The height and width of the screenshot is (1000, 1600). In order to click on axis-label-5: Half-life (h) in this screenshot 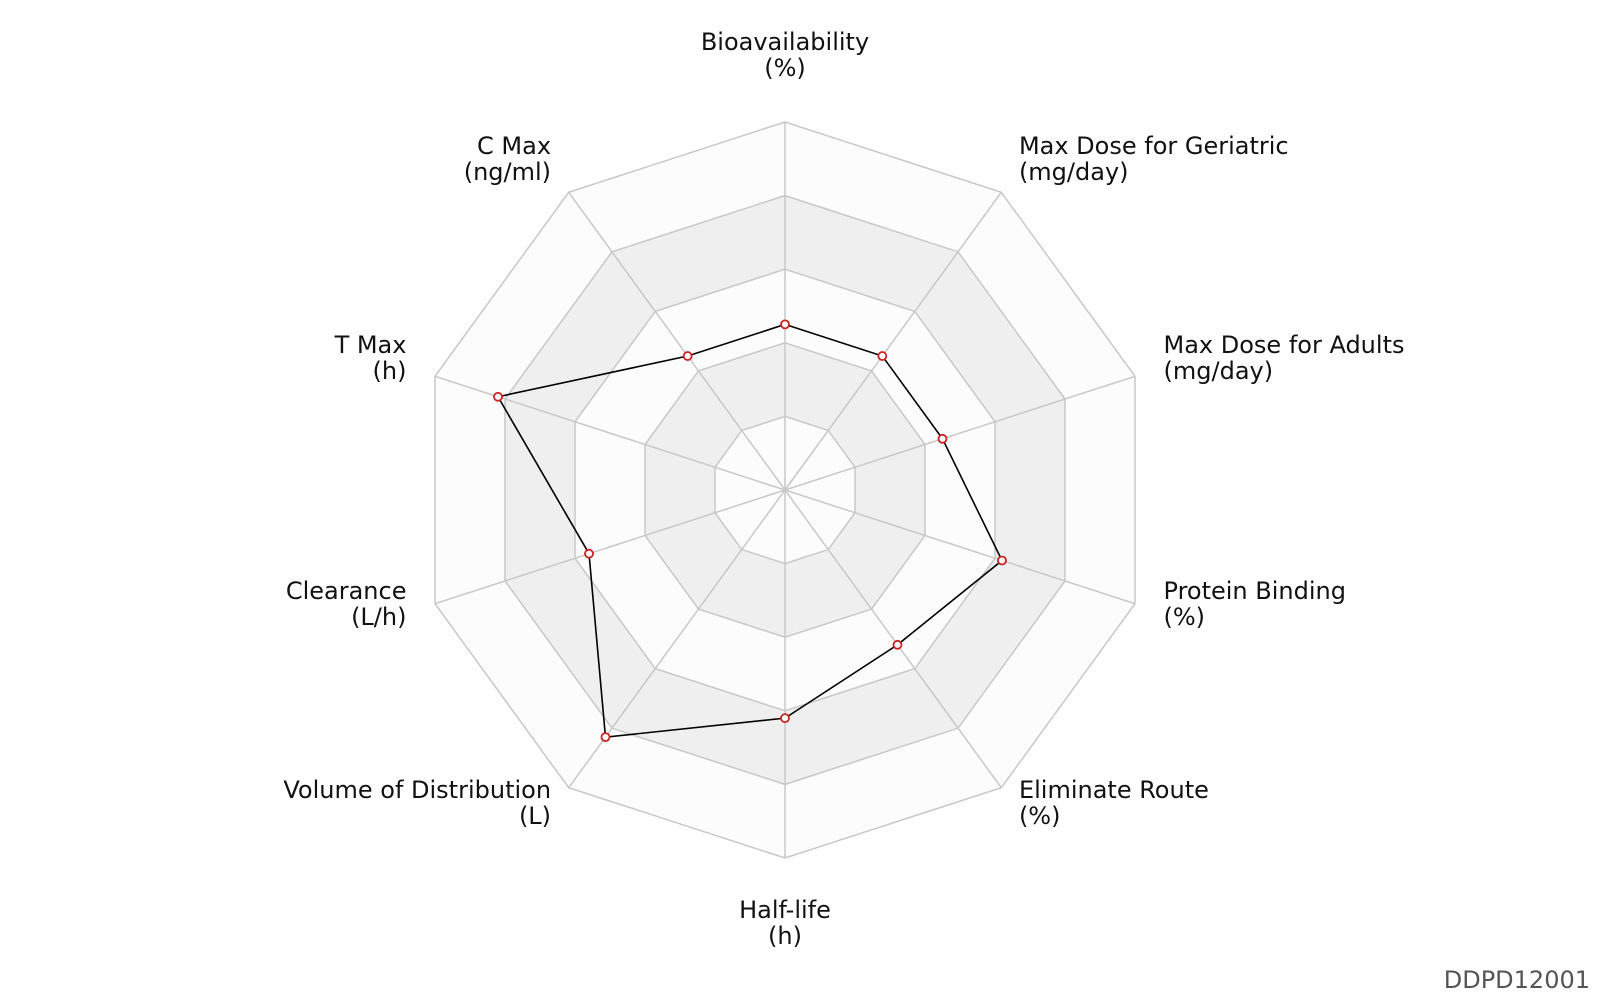, I will do `click(785, 923)`.